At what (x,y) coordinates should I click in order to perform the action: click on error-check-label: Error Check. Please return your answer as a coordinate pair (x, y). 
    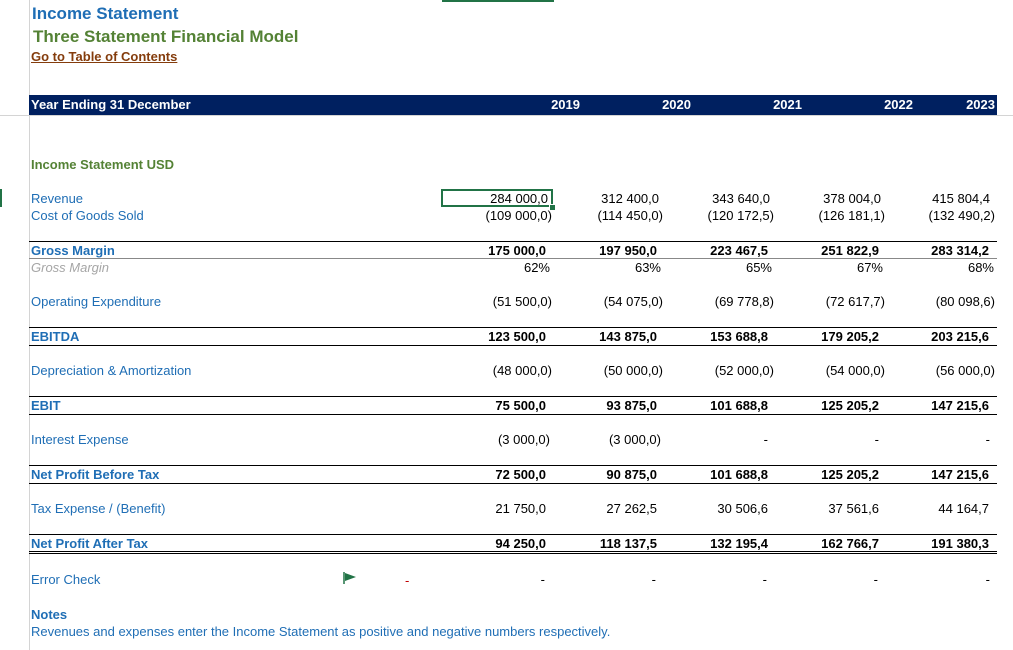
    Looking at the image, I should click on (66, 579).